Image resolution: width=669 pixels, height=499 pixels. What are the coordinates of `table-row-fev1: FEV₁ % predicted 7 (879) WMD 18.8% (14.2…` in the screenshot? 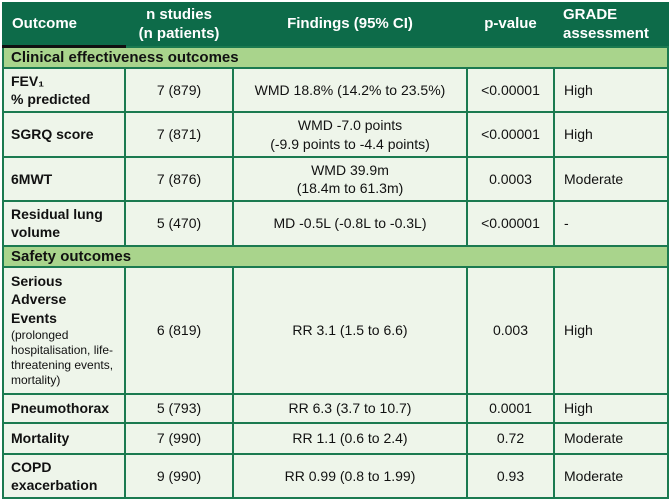 It's located at (335, 90).